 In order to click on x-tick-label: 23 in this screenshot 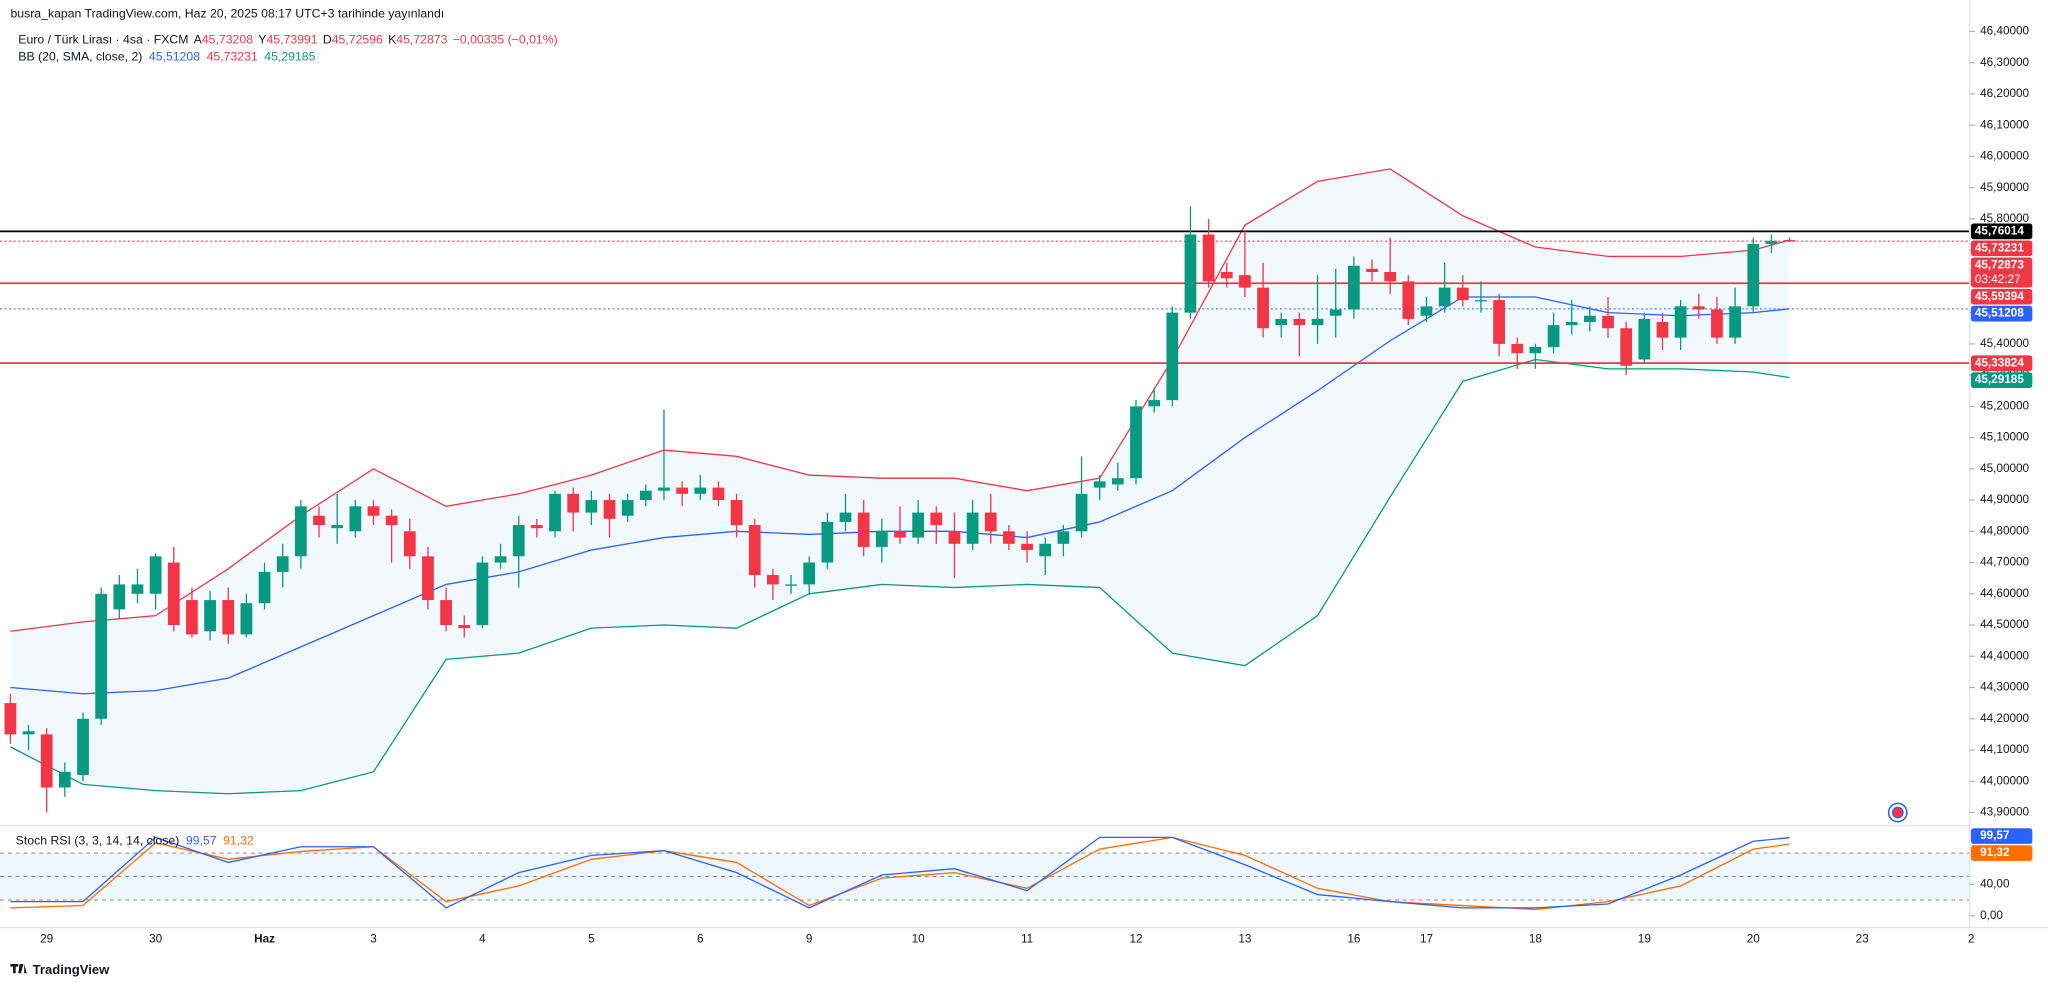, I will do `click(1863, 938)`.